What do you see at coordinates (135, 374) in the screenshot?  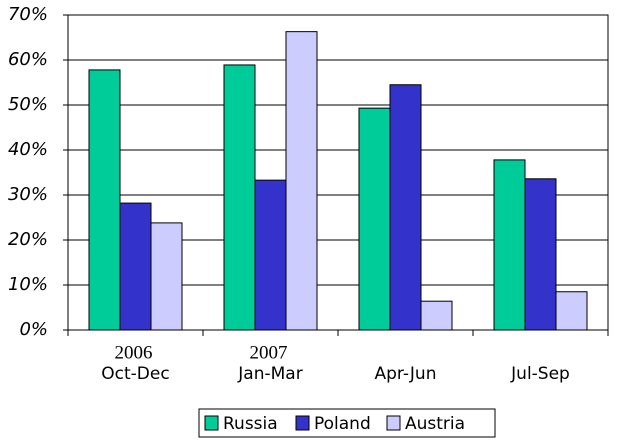 I see `x-tick-label: Oct-Dec` at bounding box center [135, 374].